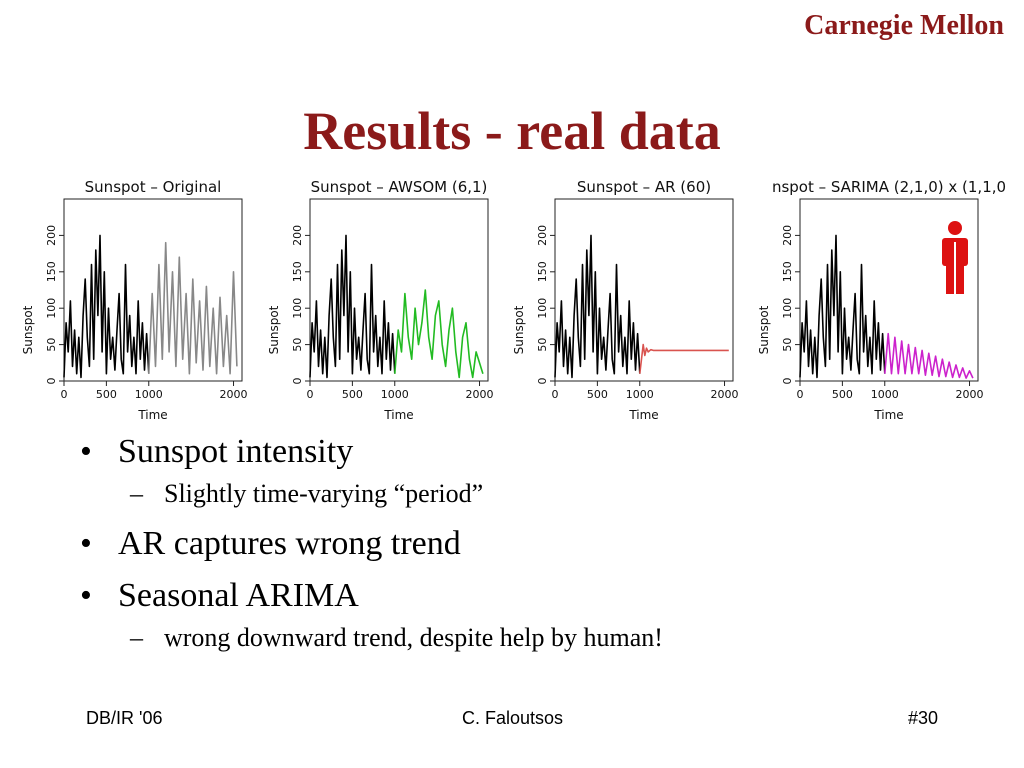 Image resolution: width=1024 pixels, height=768 pixels. Describe the element at coordinates (399, 187) in the screenshot. I see `chart-title: Sunspot – AWSOM (6,1)` at that location.